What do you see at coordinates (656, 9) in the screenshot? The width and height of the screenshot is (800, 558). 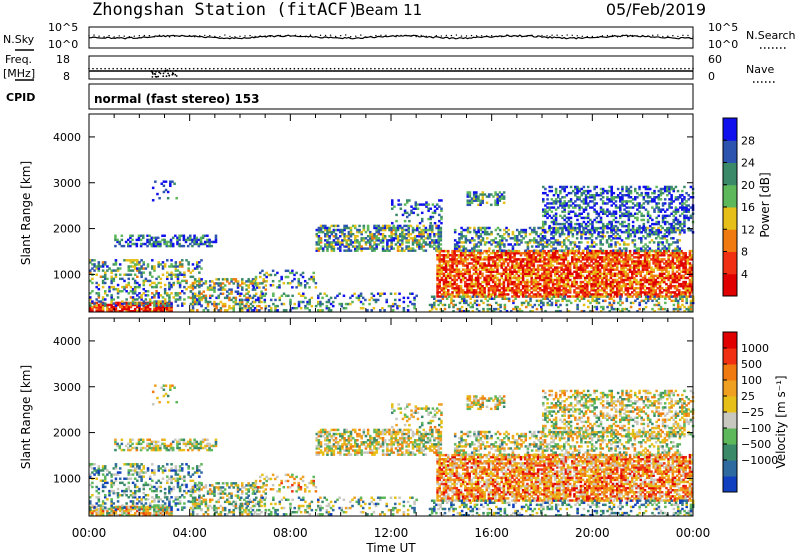 I see `date-label: 05/Feb/2019` at bounding box center [656, 9].